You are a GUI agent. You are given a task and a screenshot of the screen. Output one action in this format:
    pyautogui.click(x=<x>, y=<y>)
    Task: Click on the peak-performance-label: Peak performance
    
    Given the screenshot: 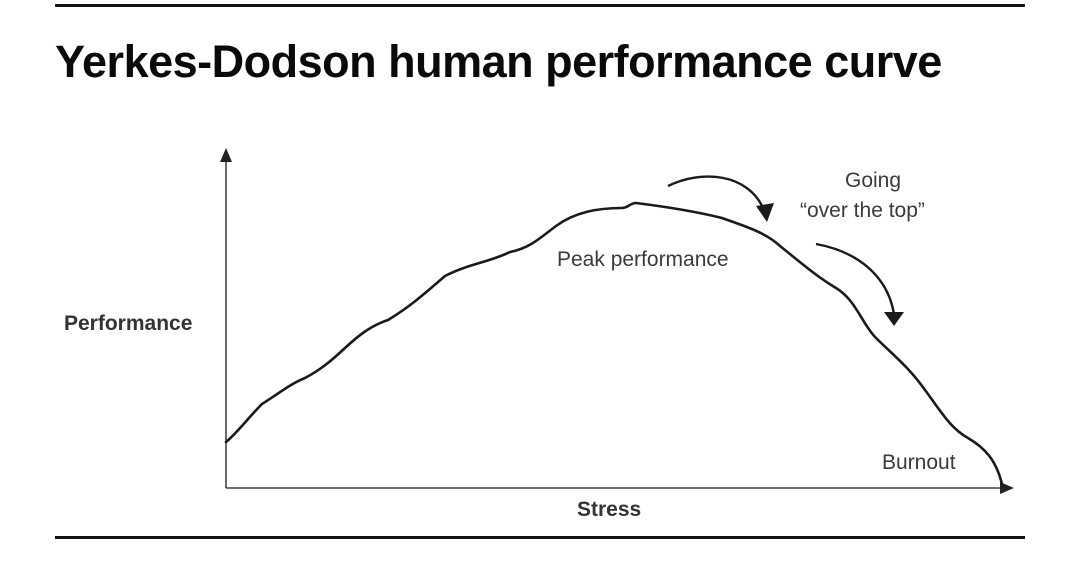 What is the action you would take?
    pyautogui.click(x=643, y=259)
    